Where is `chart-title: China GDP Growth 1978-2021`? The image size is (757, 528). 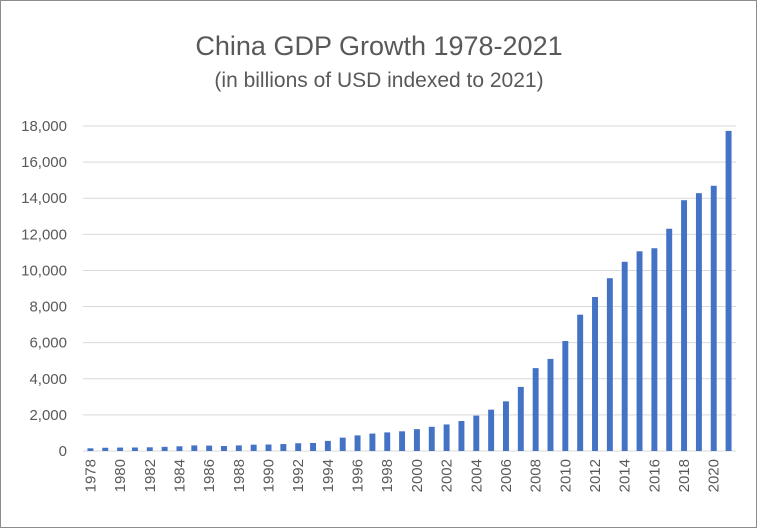
chart-title: China GDP Growth 1978-2021 is located at coordinates (378, 46).